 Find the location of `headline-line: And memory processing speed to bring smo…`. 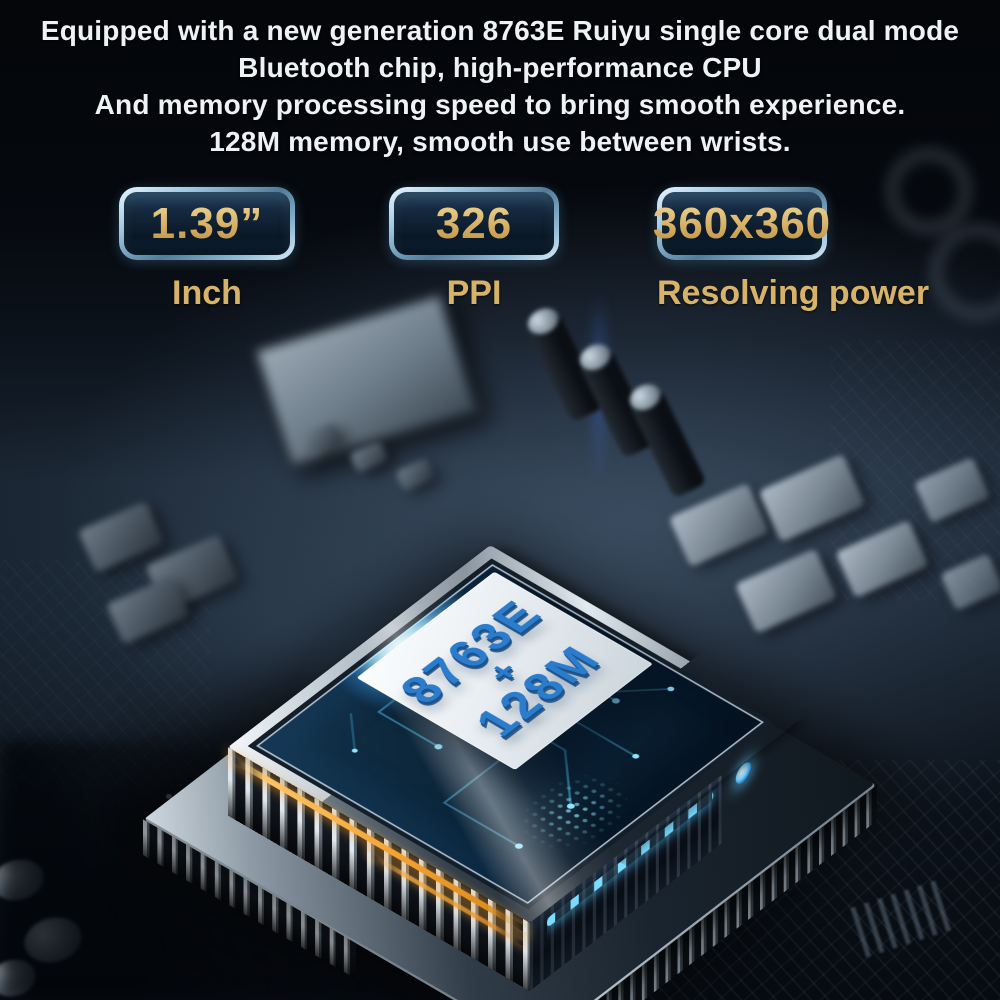

headline-line: And memory processing speed to bring smo… is located at coordinates (500, 104).